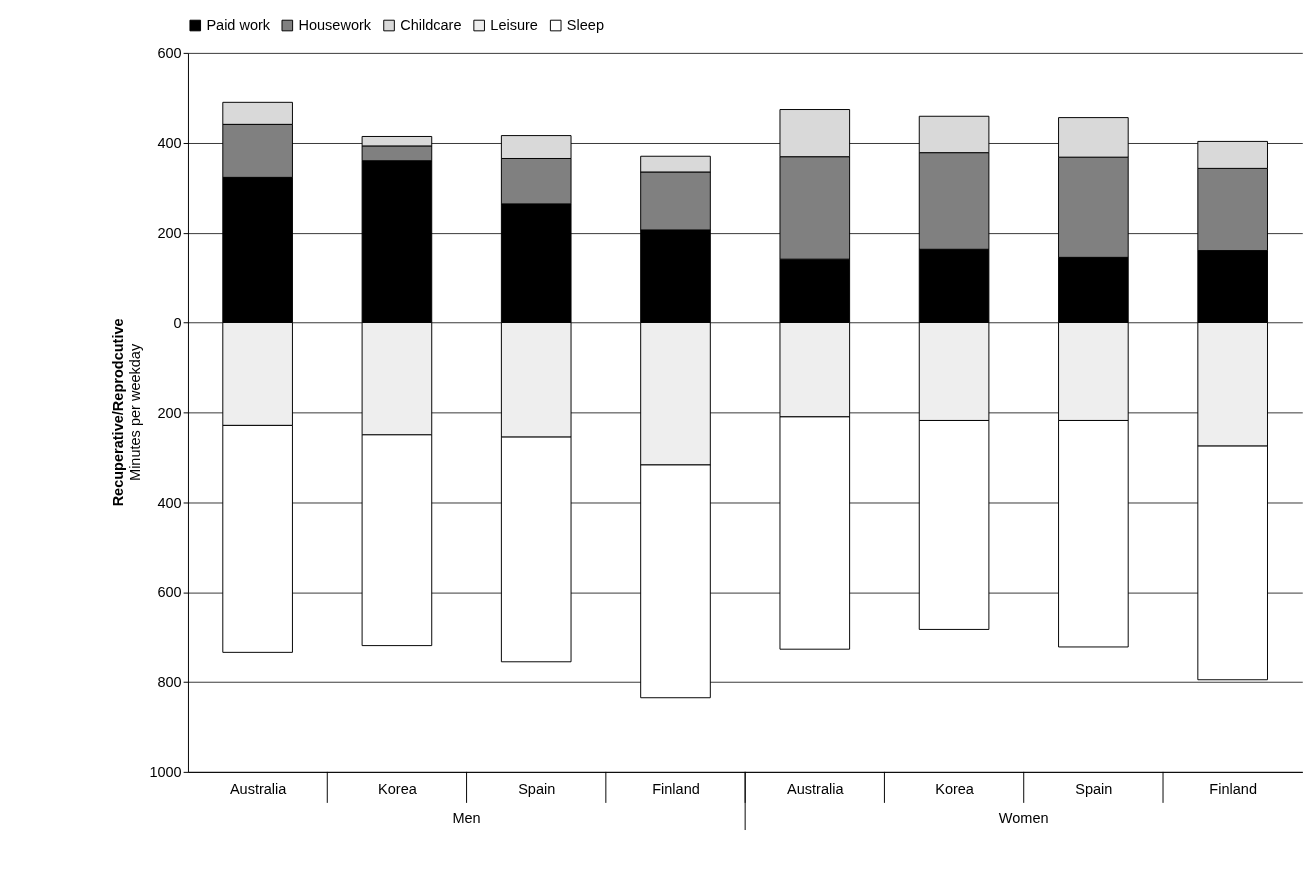  What do you see at coordinates (1023, 818) in the screenshot?
I see `text: Women` at bounding box center [1023, 818].